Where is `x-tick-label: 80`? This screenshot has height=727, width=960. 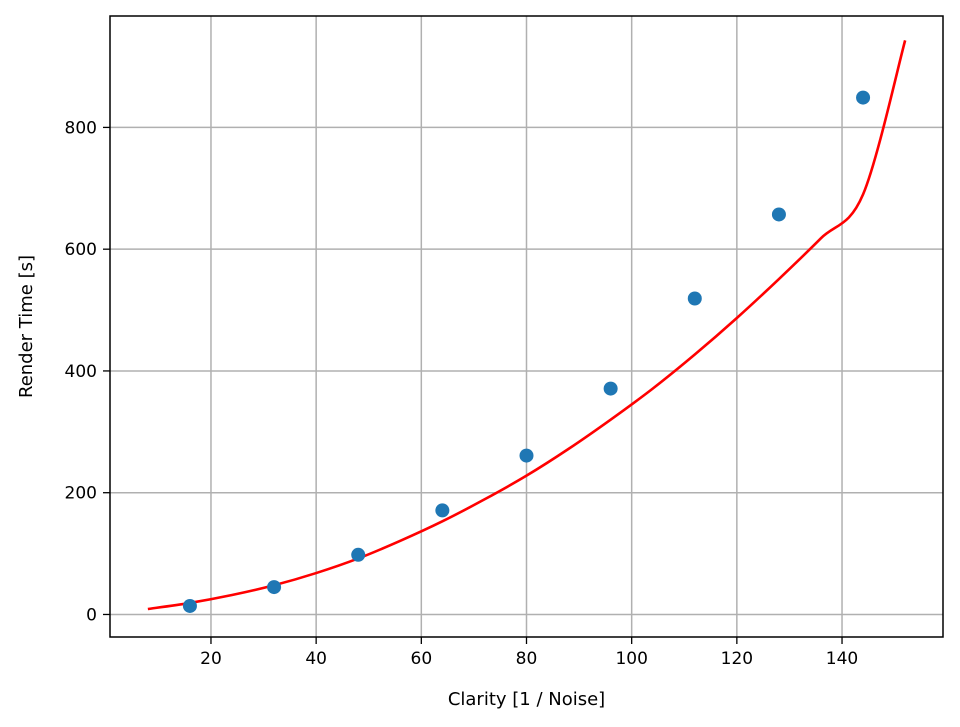 x-tick-label: 80 is located at coordinates (527, 659).